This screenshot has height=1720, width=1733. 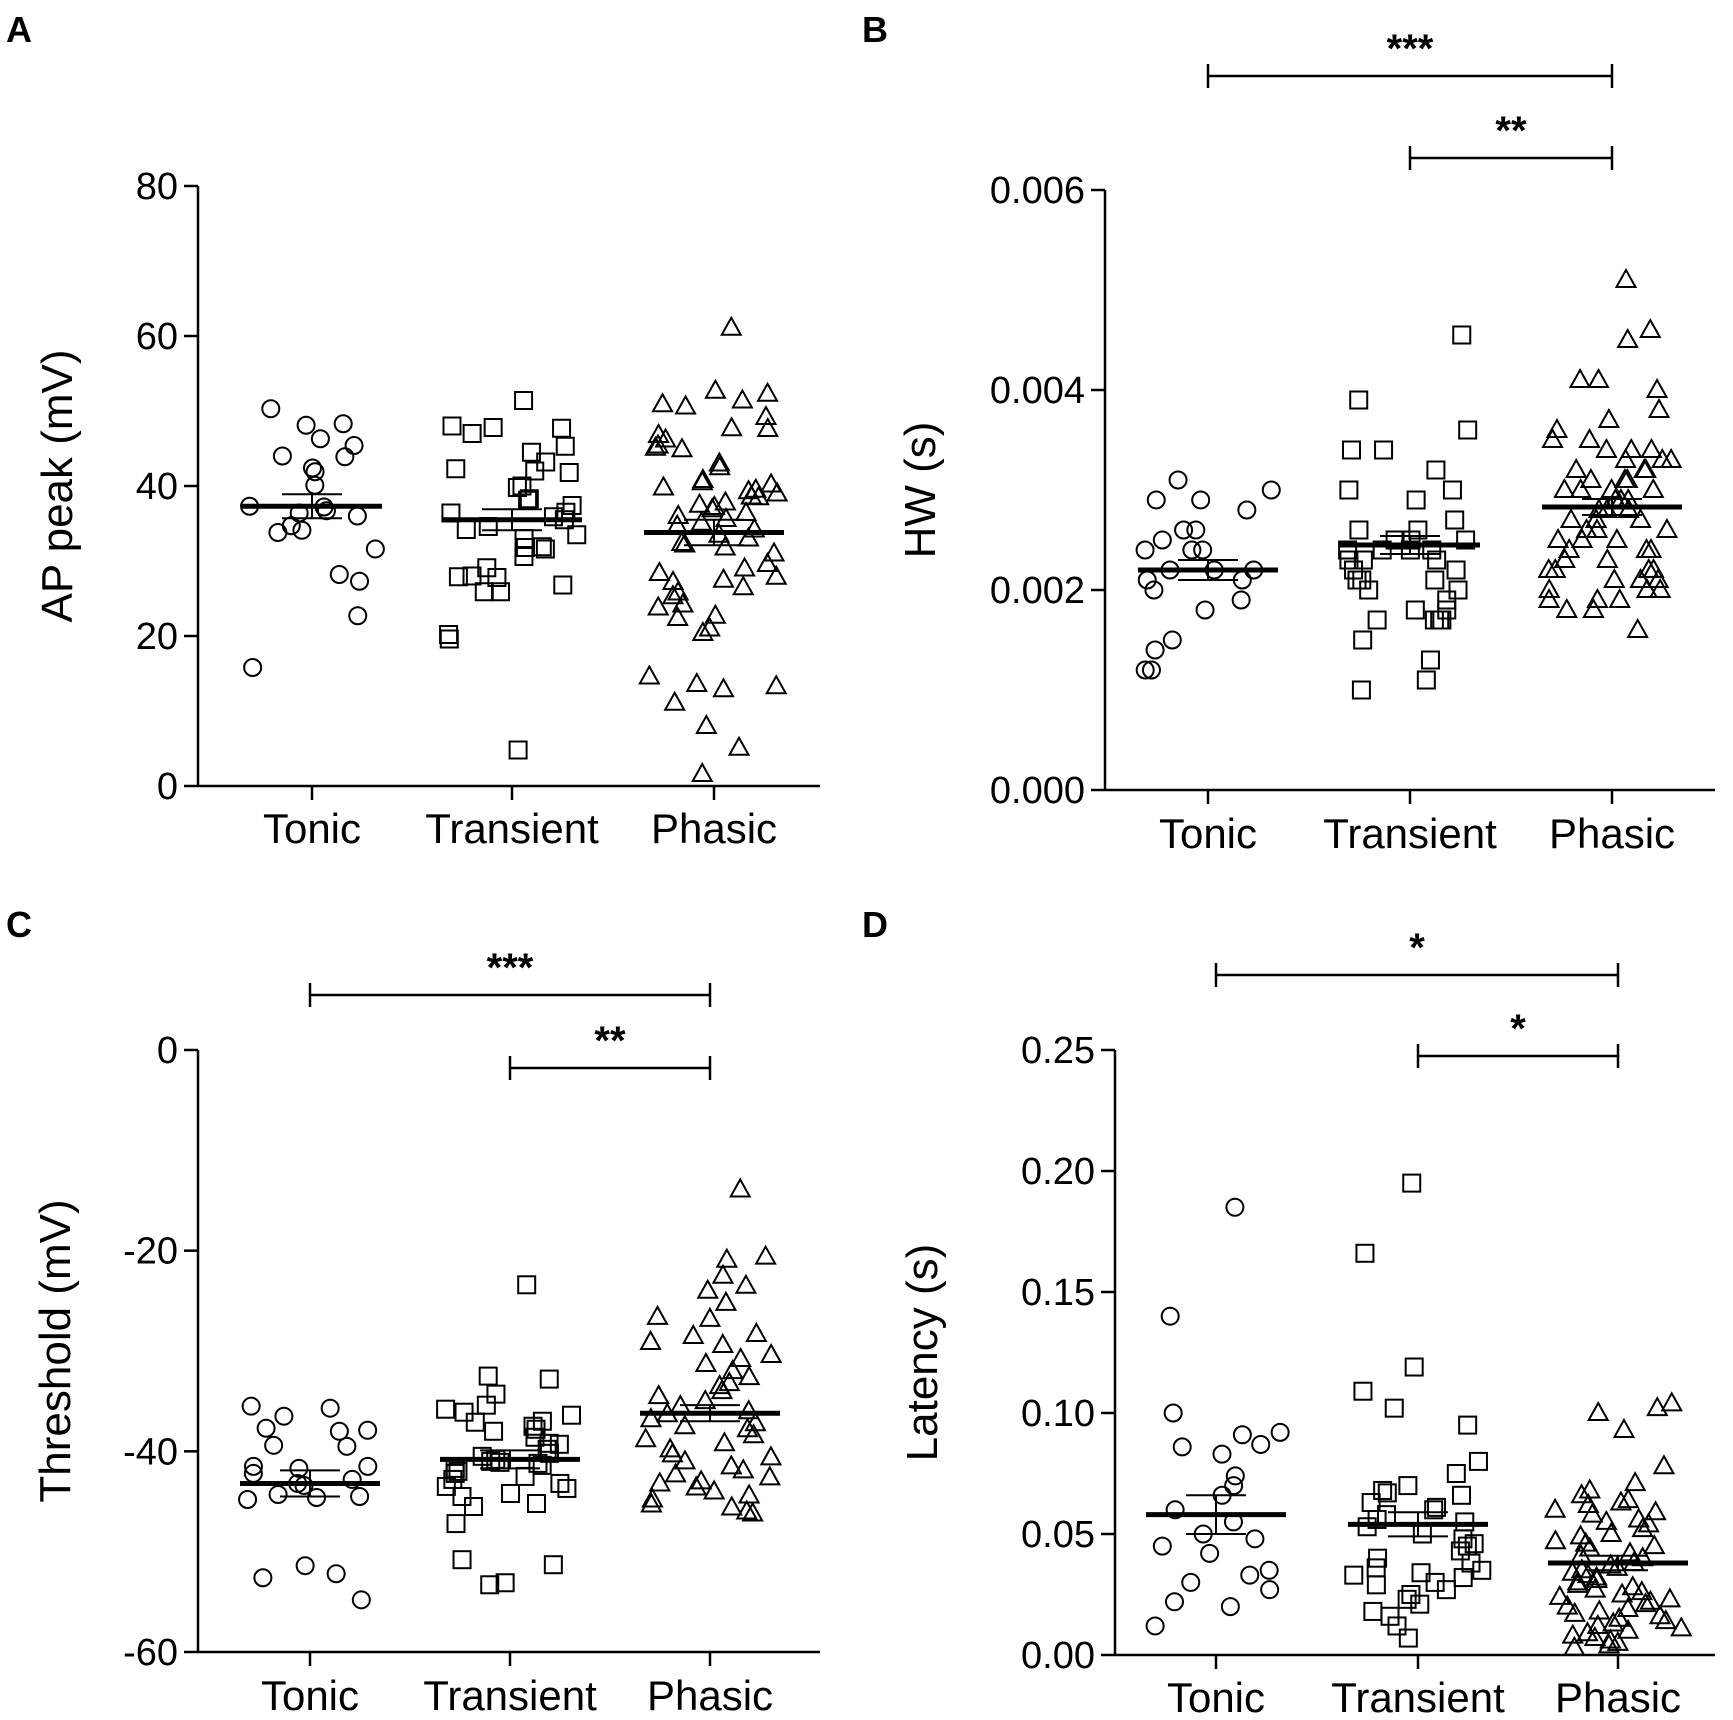 I want to click on series-transient, so click(x=508, y=1435).